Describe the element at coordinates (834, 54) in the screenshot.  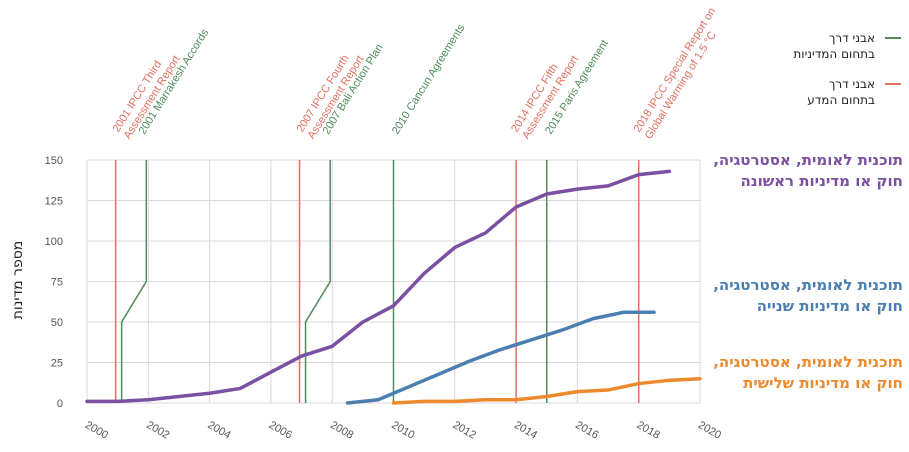
I see `legend-policy-line2: בתחום המדיניות` at that location.